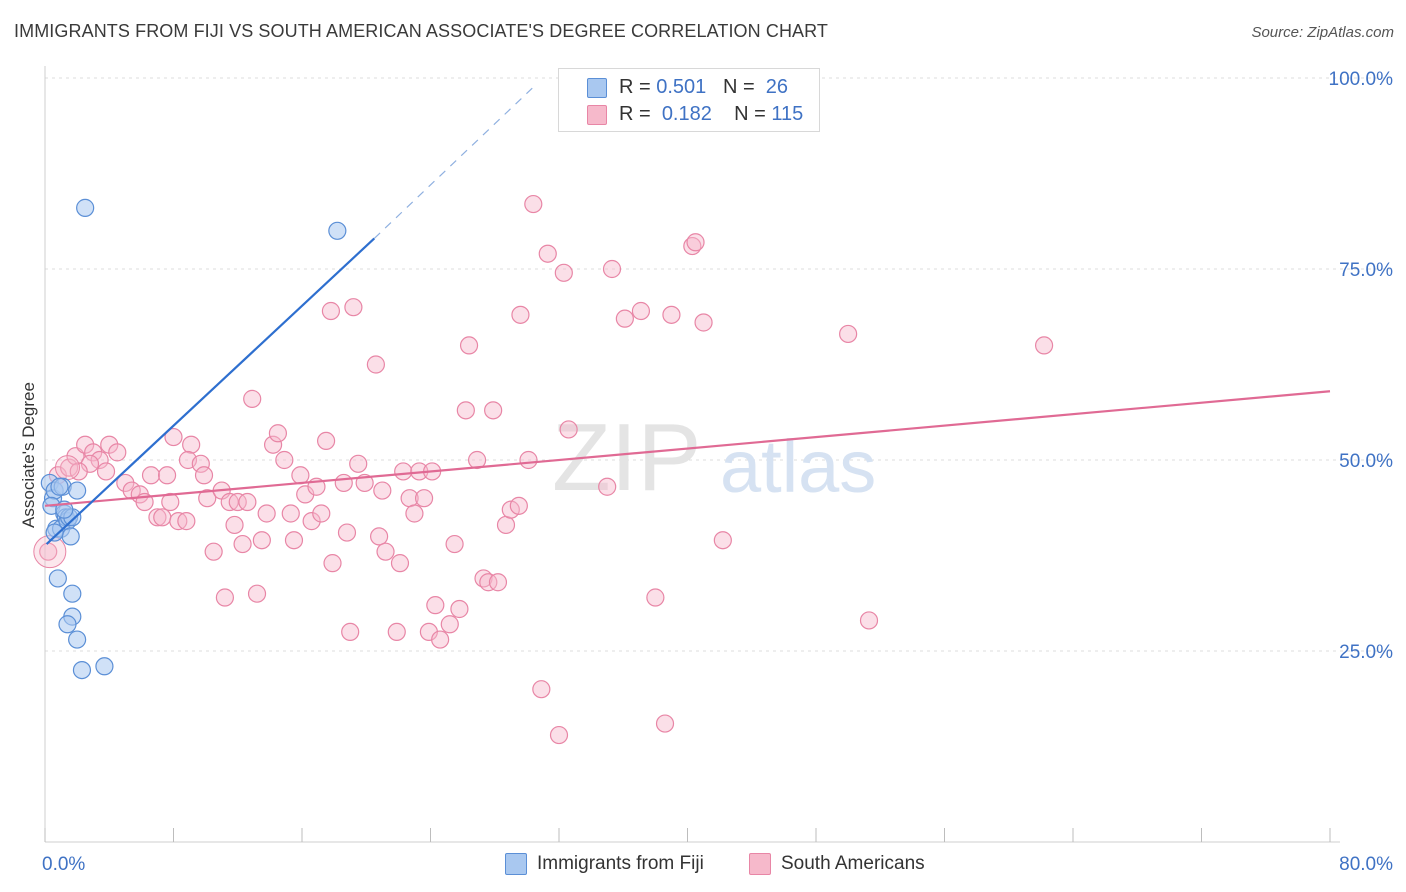 The width and height of the screenshot is (1406, 892). Describe the element at coordinates (28, 455) in the screenshot. I see `y-axis-label: Associate's Degree` at that location.